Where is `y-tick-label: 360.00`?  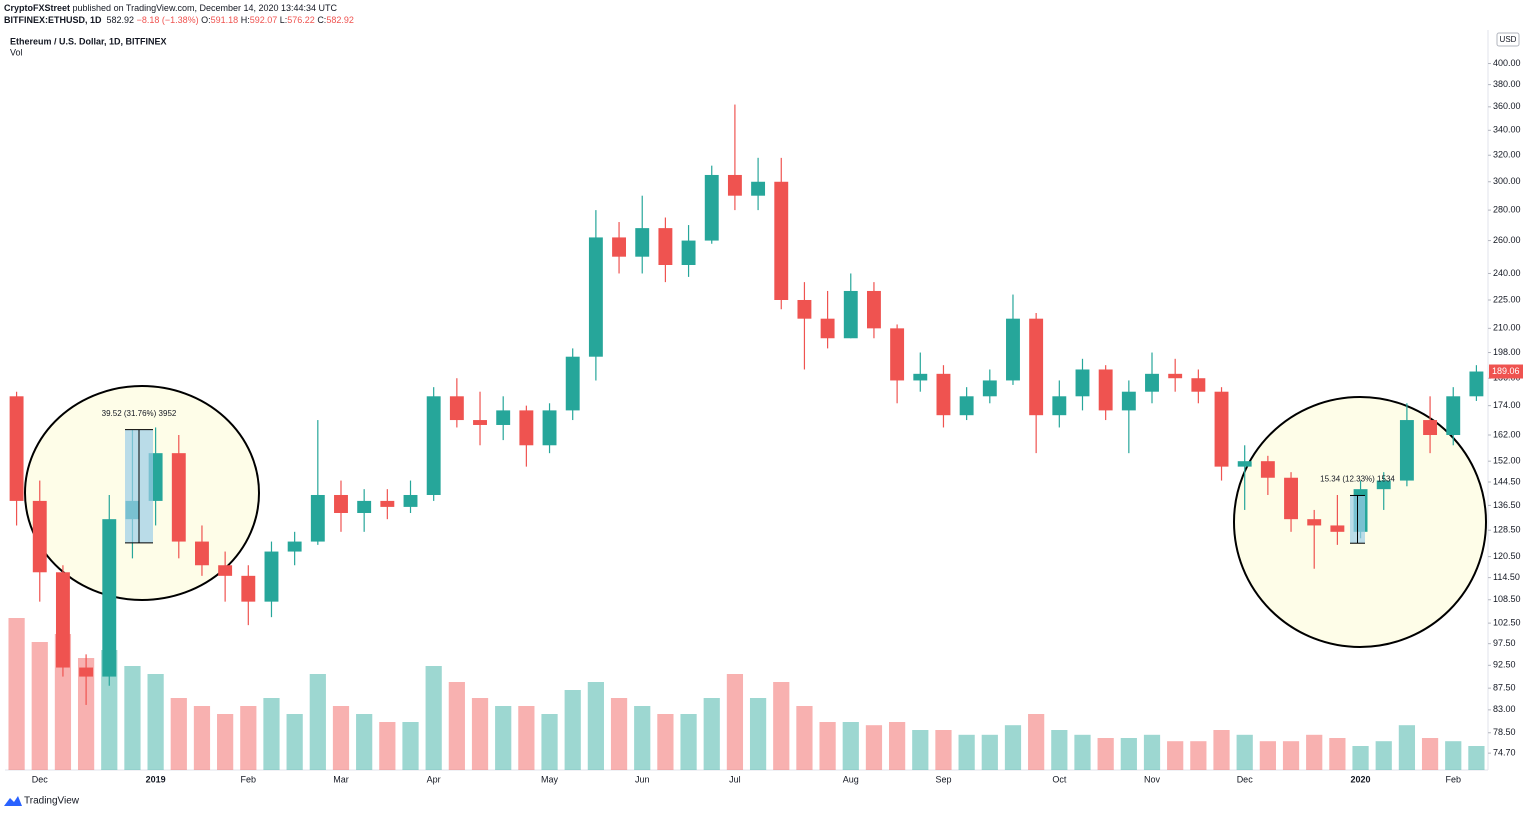
y-tick-label: 360.00 is located at coordinates (1507, 106).